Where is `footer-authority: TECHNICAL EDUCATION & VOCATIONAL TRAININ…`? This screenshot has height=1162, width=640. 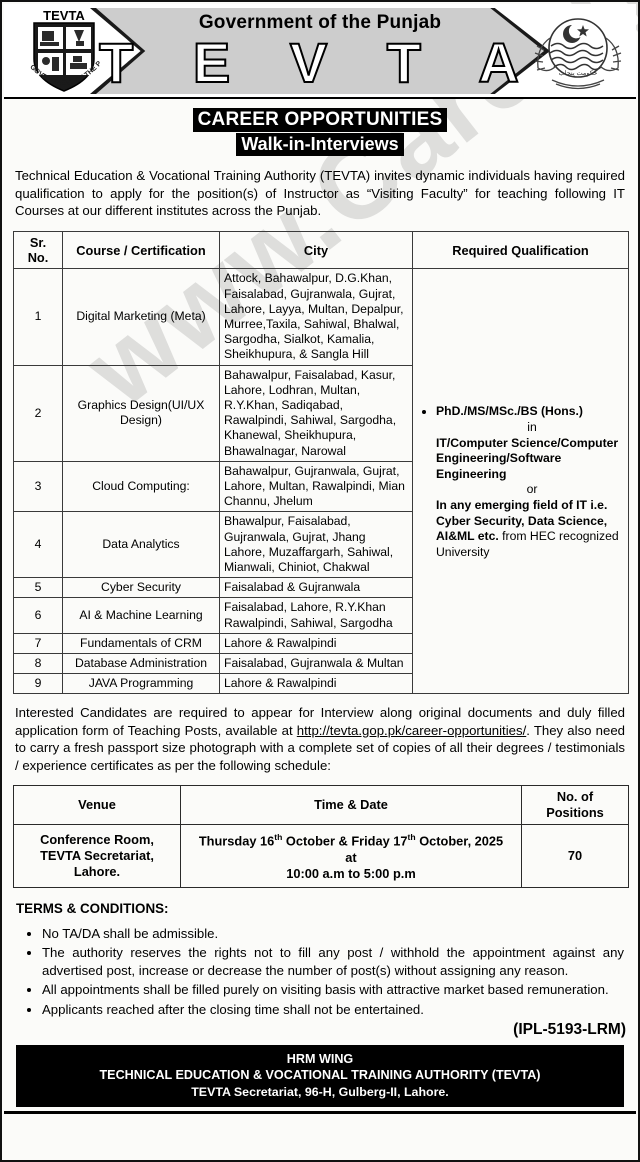 footer-authority: TECHNICAL EDUCATION & VOCATIONAL TRAININ… is located at coordinates (320, 1075).